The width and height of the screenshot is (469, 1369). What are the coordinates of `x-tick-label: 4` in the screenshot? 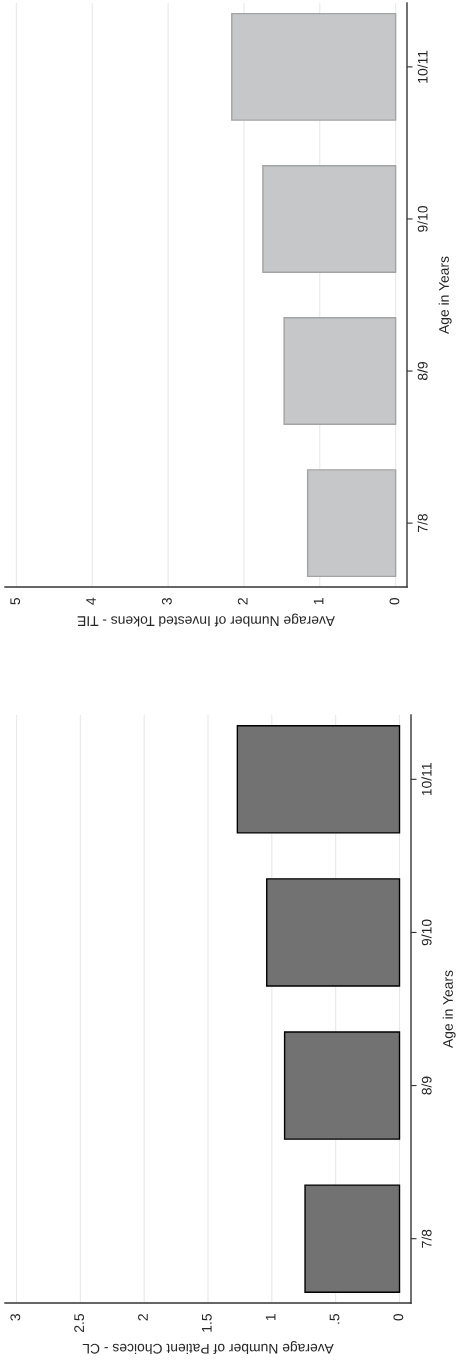 It's located at (91, 601).